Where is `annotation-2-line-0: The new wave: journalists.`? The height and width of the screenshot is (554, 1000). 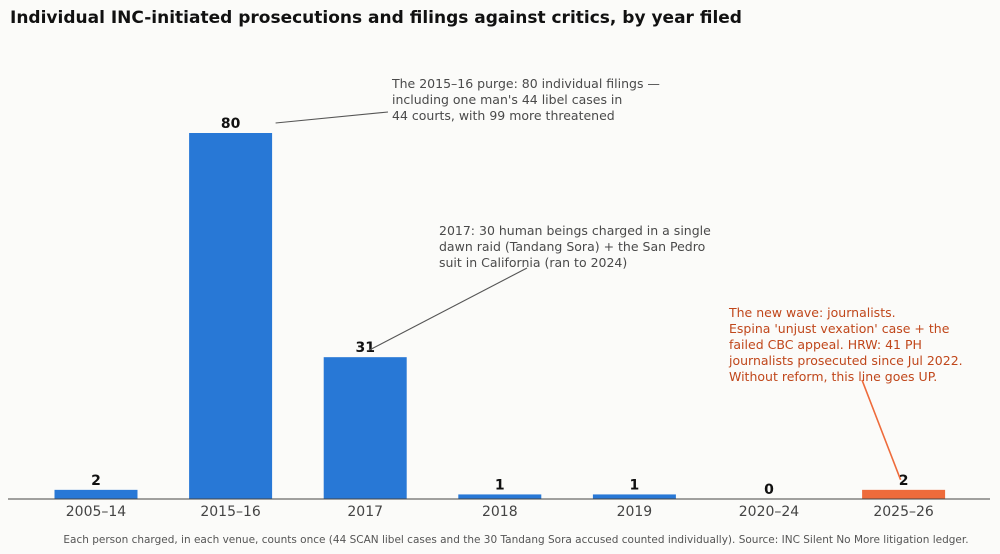 annotation-2-line-0: The new wave: journalists. is located at coordinates (812, 312).